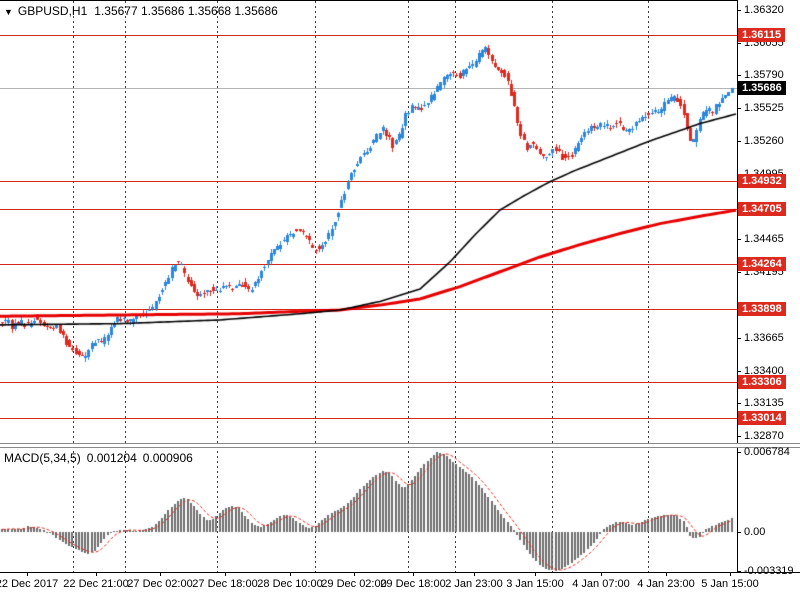 This screenshot has width=800, height=600. What do you see at coordinates (400, 572) in the screenshot?
I see `time-axis-line` at bounding box center [400, 572].